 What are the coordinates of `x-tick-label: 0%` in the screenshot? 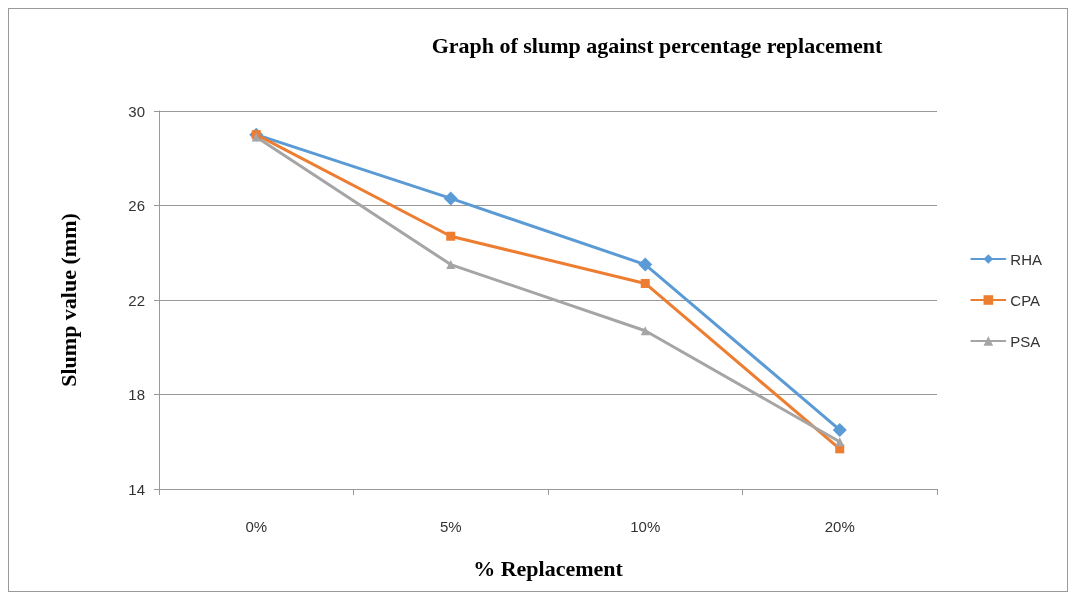 It's located at (256, 526).